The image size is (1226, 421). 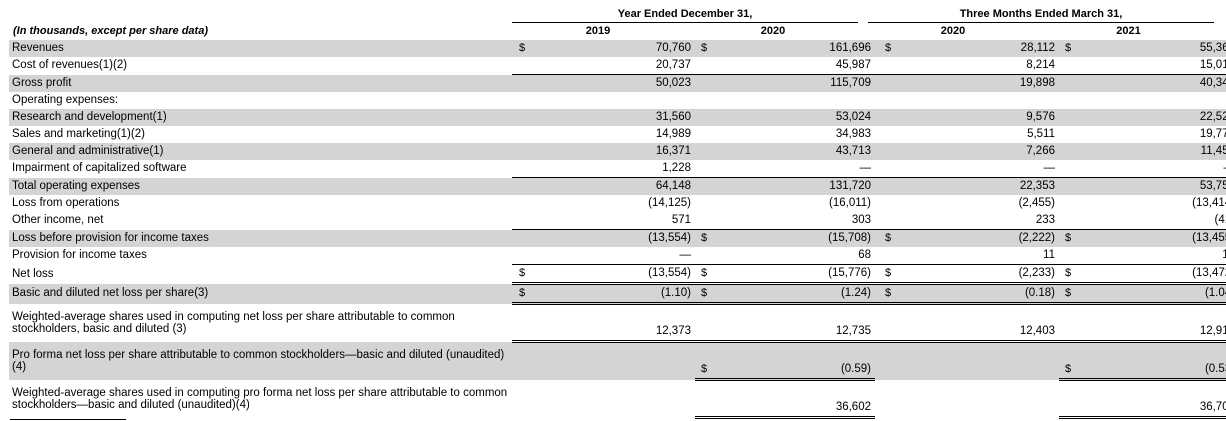 I want to click on table-row: Gross profit 50,023 115,709 19,898 40,341, so click(x=617, y=83).